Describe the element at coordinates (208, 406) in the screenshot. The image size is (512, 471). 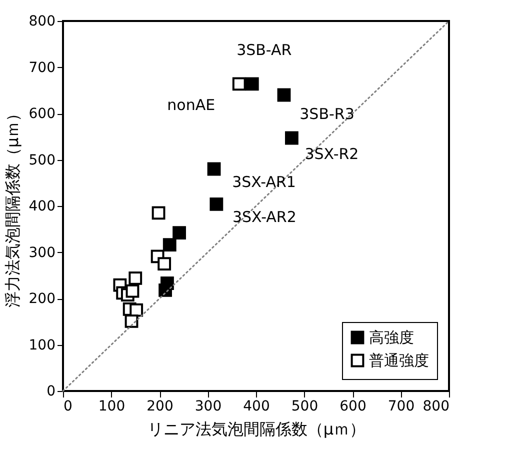
I see `x-tick-label: 300` at that location.